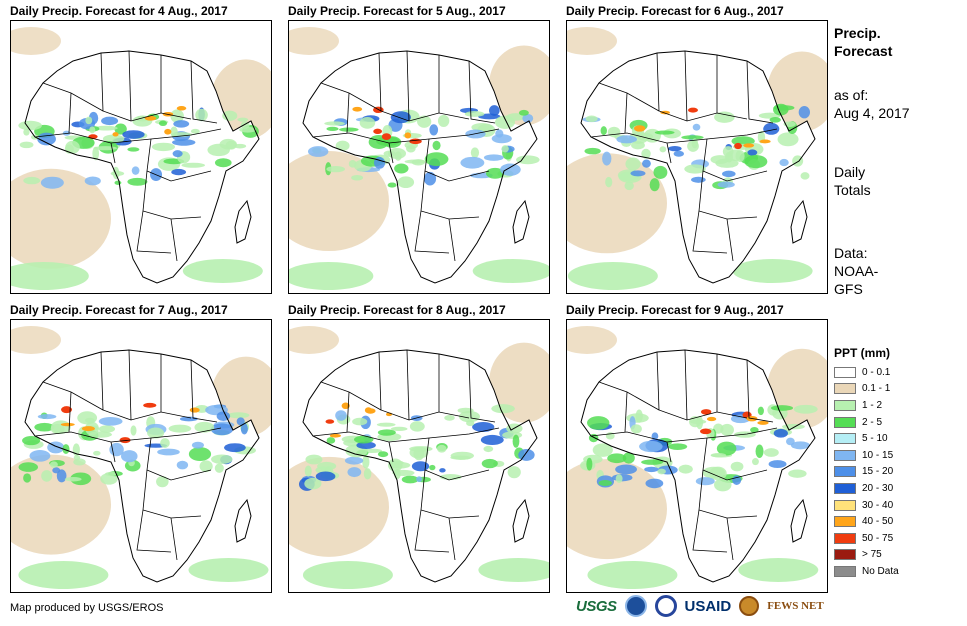  I want to click on legend-label: 15 - 20, so click(878, 472).